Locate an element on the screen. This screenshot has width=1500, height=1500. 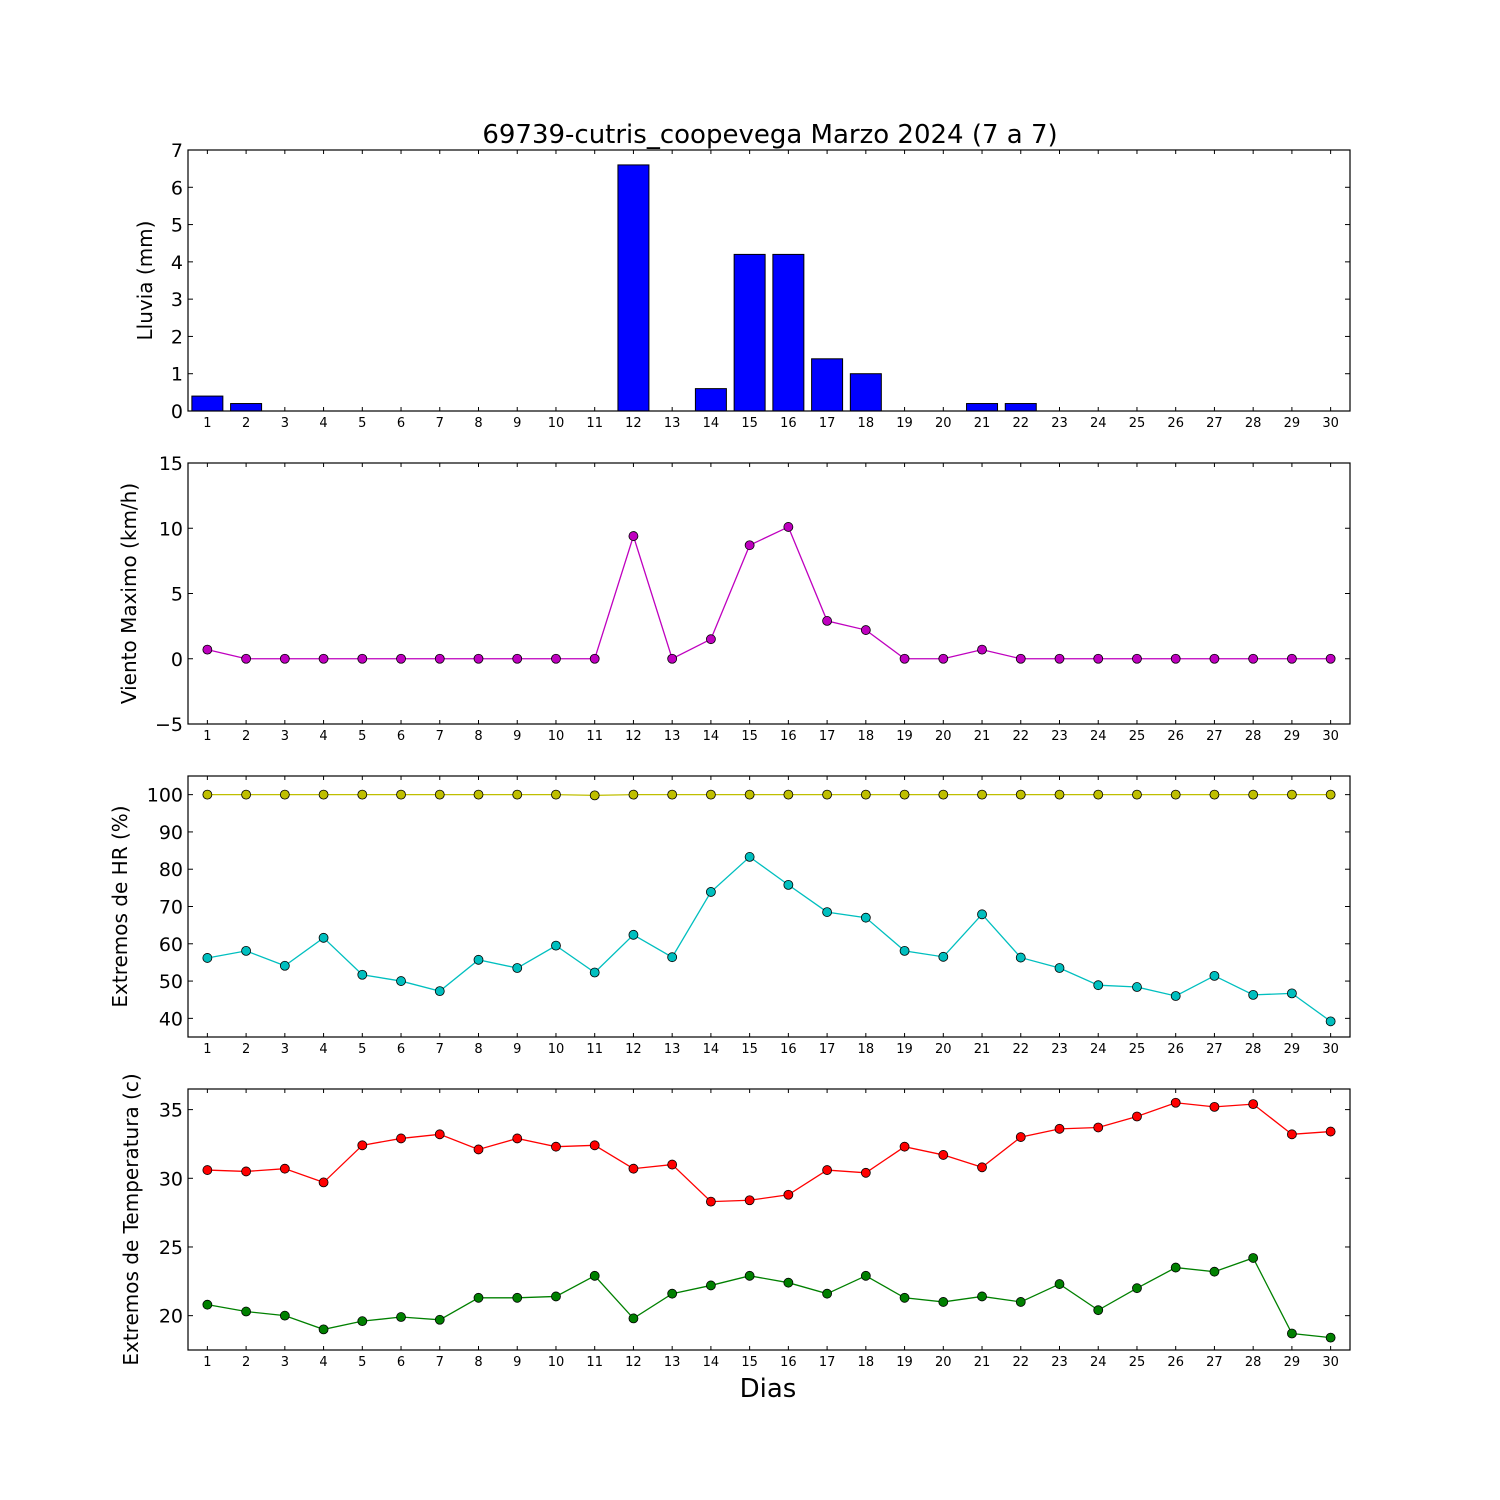
x-tick-label: 30 is located at coordinates (1330, 1362).